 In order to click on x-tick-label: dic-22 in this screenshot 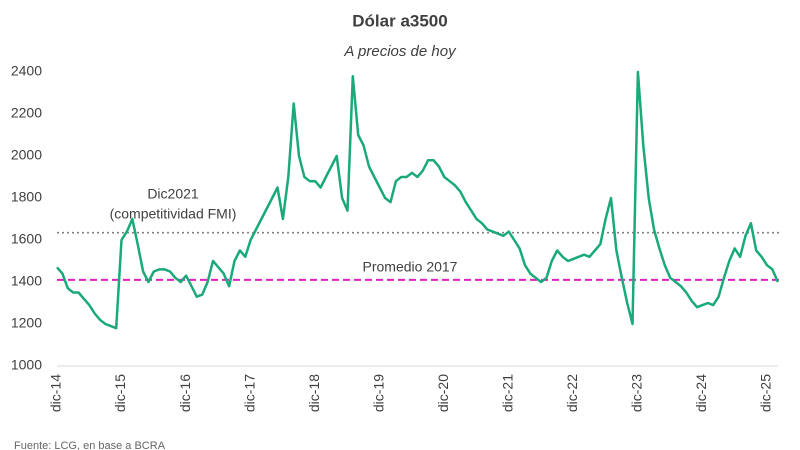, I will do `click(572, 393)`.